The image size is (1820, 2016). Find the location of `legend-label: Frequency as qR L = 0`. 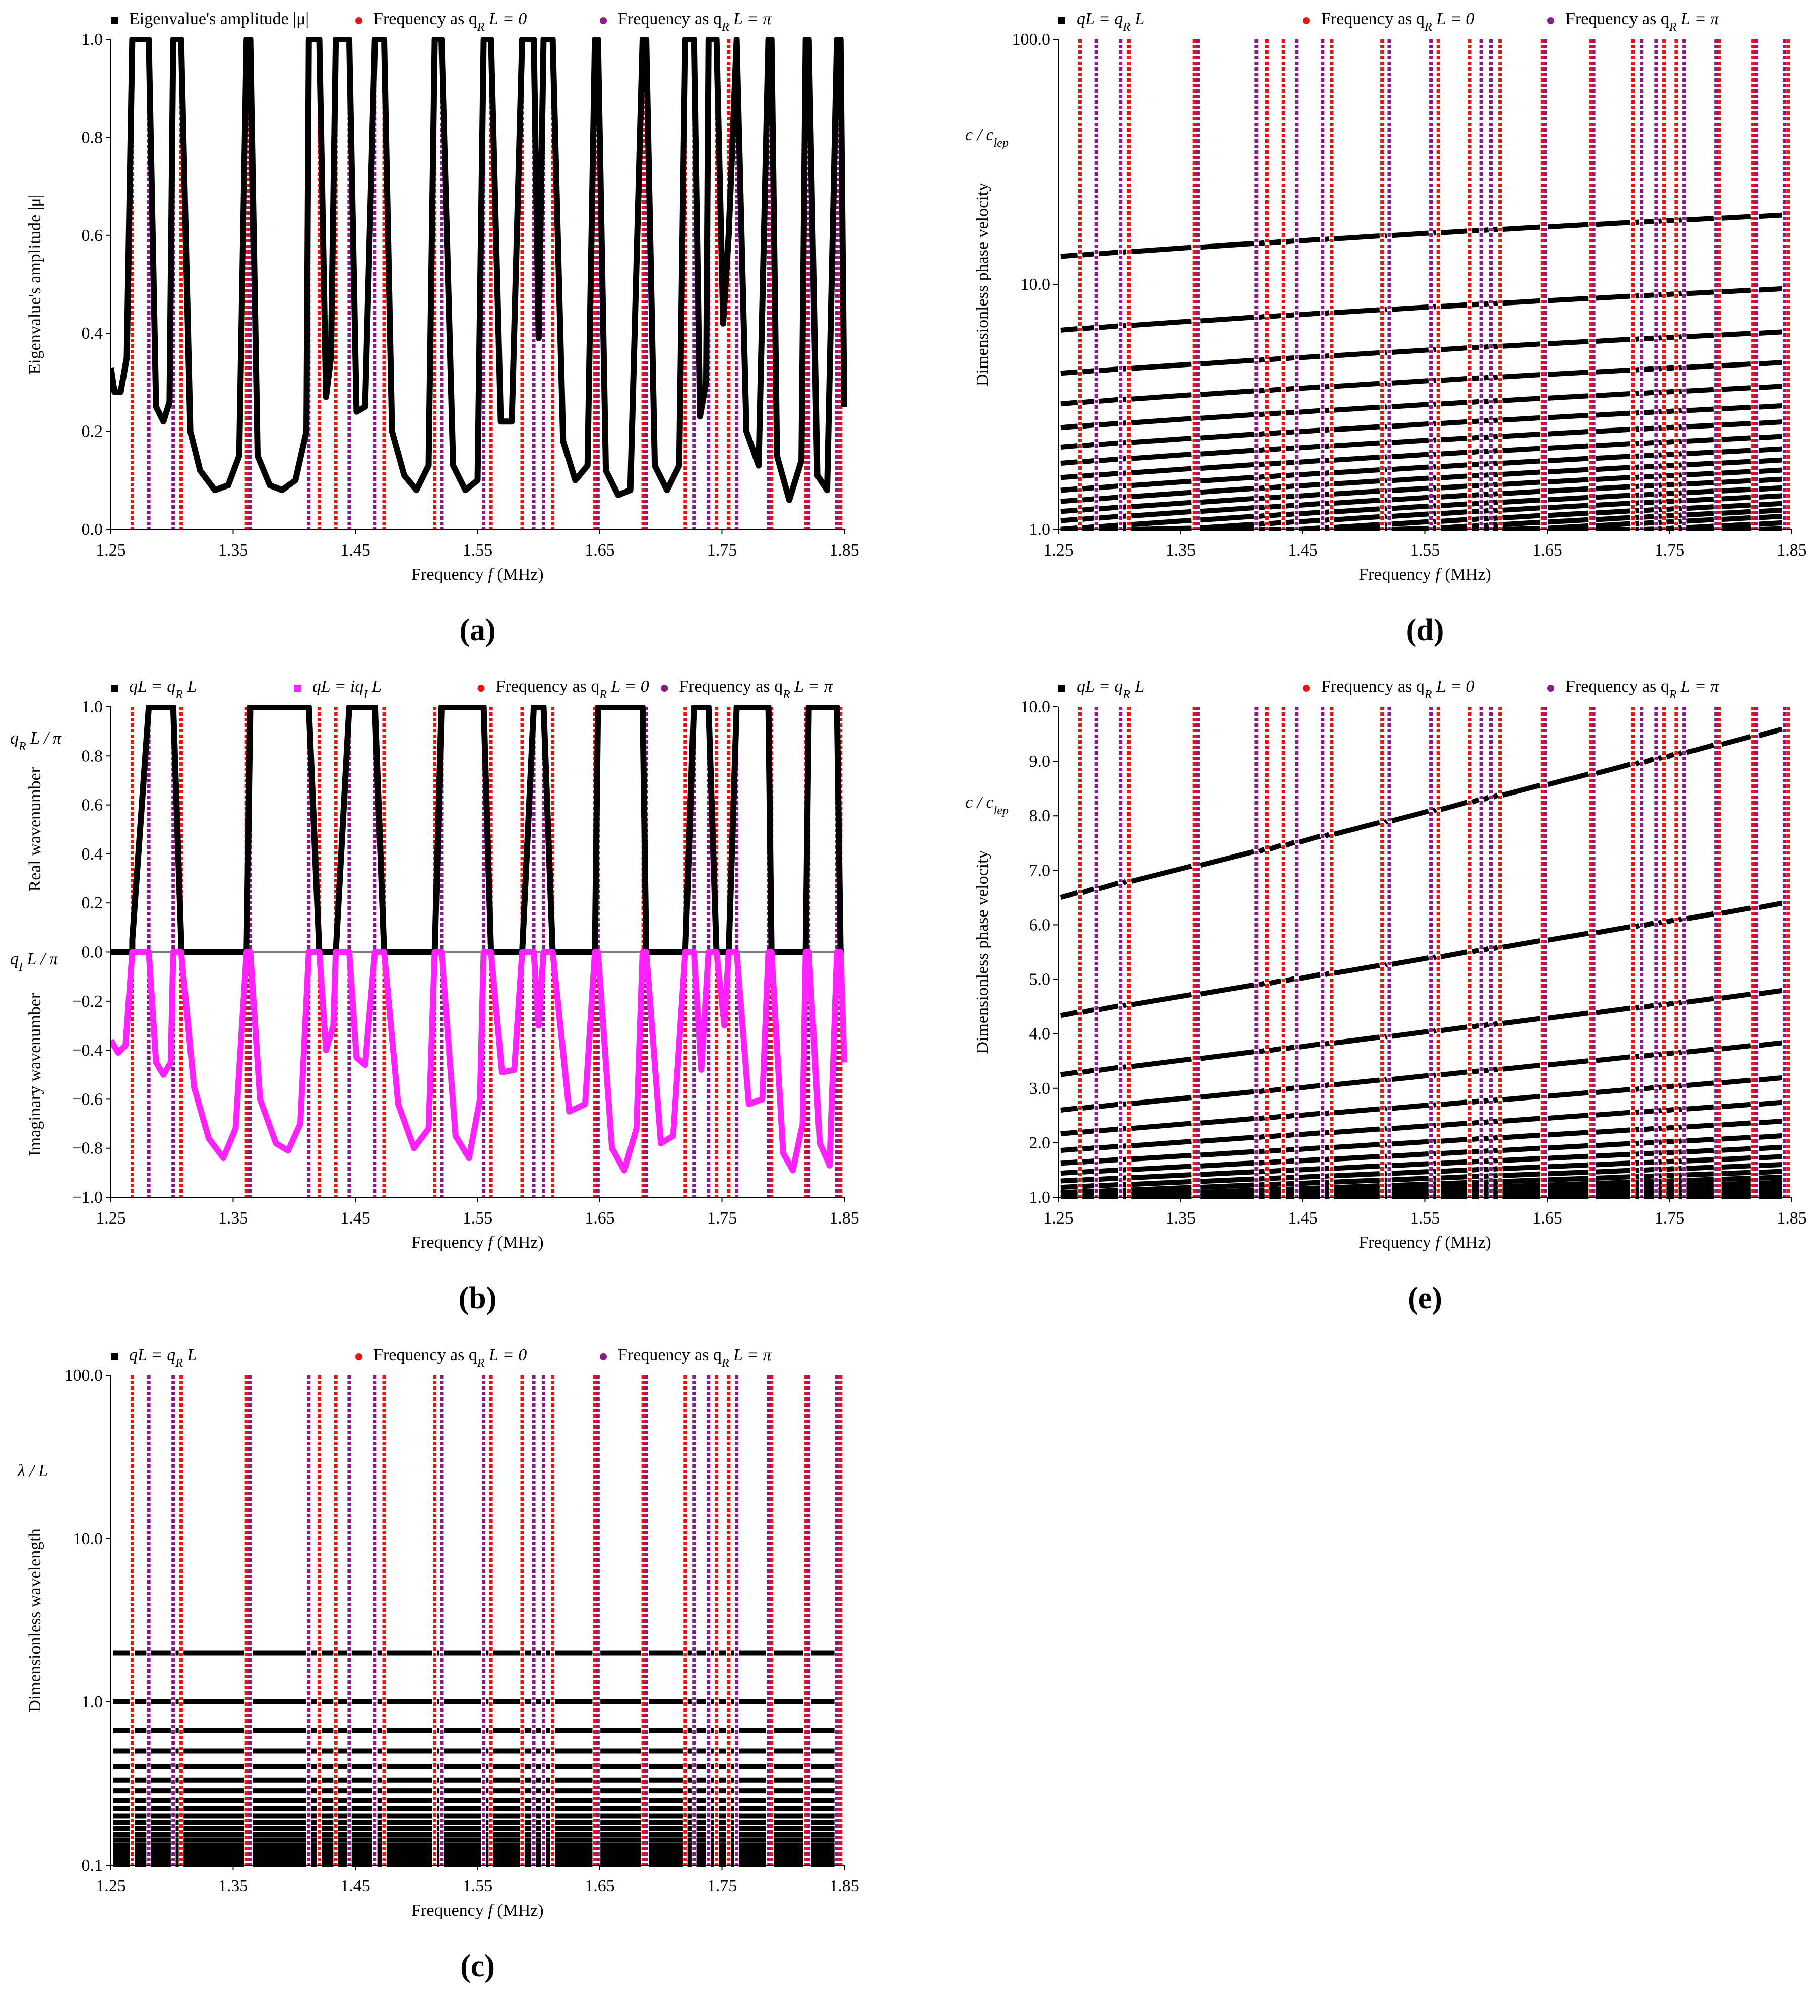

legend-label: Frequency as qR L = 0 is located at coordinates (450, 22).